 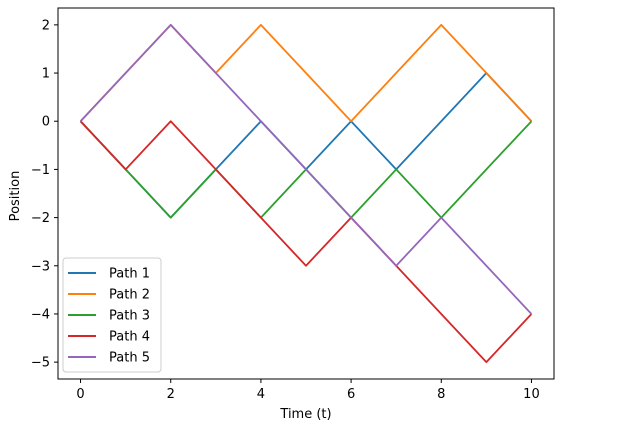 What do you see at coordinates (129, 316) in the screenshot?
I see `legend-label-3: Path 3` at bounding box center [129, 316].